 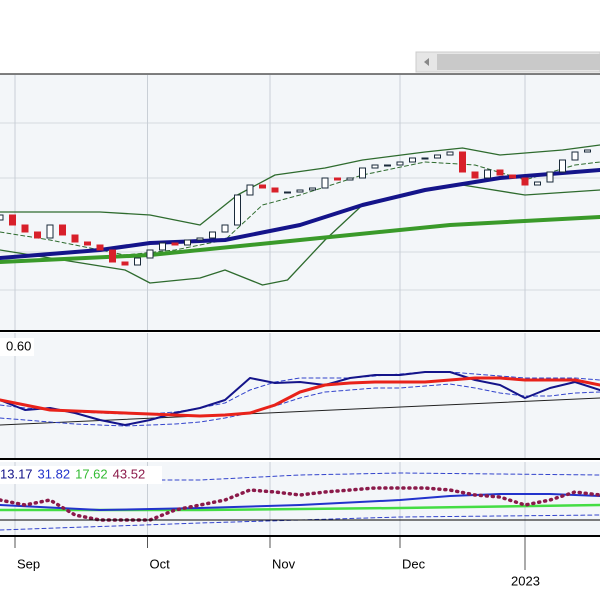 What do you see at coordinates (525, 580) in the screenshot?
I see `x-tick-label: 2023` at bounding box center [525, 580].